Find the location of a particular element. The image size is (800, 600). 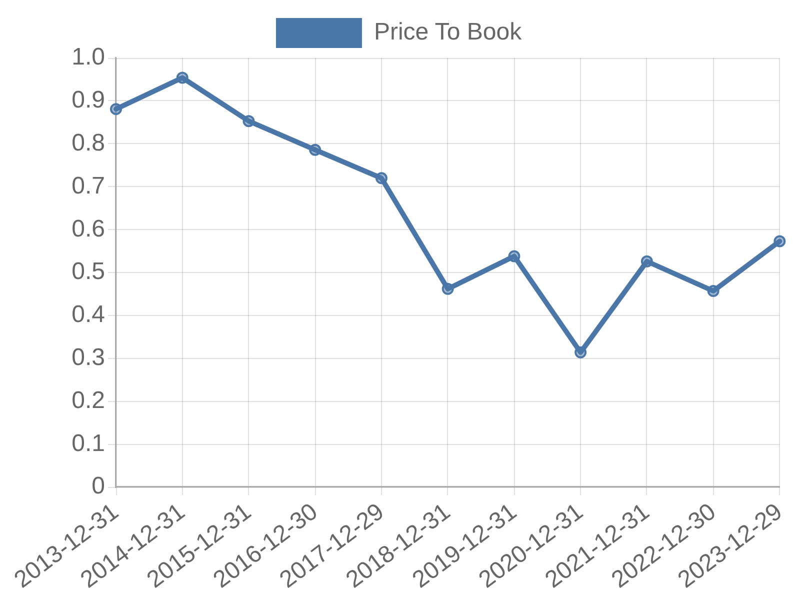

y-tick-label: 0.1 is located at coordinates (88, 443).